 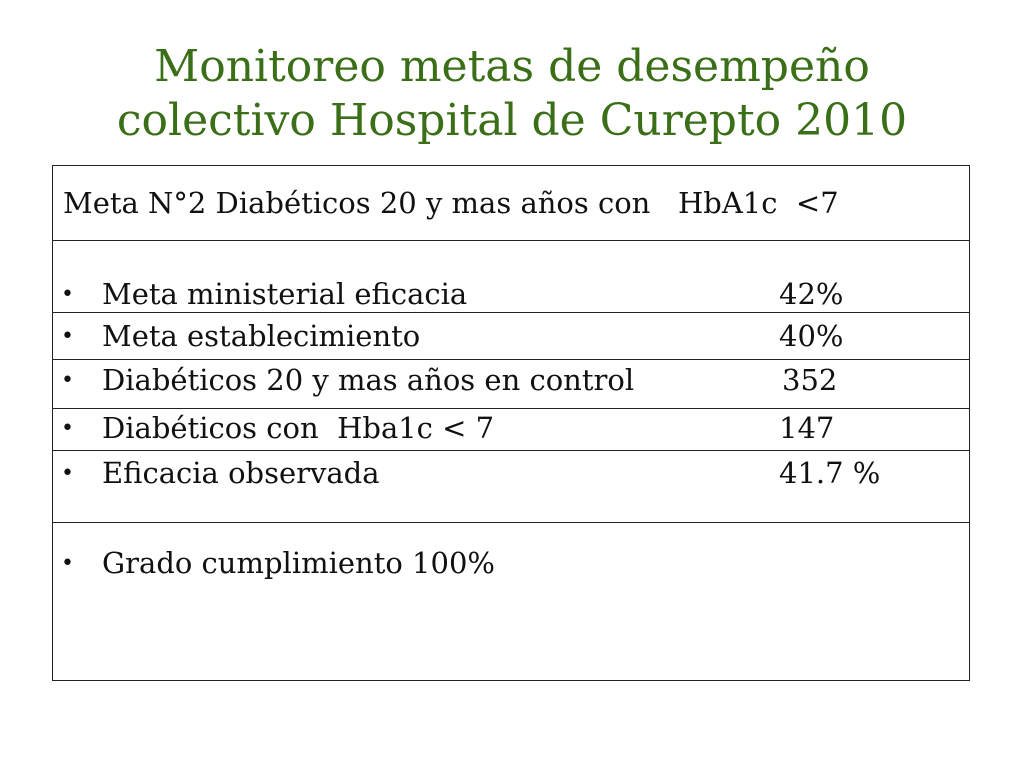 I want to click on table-row: • Eficacia observada 41.7 %, so click(x=511, y=486).